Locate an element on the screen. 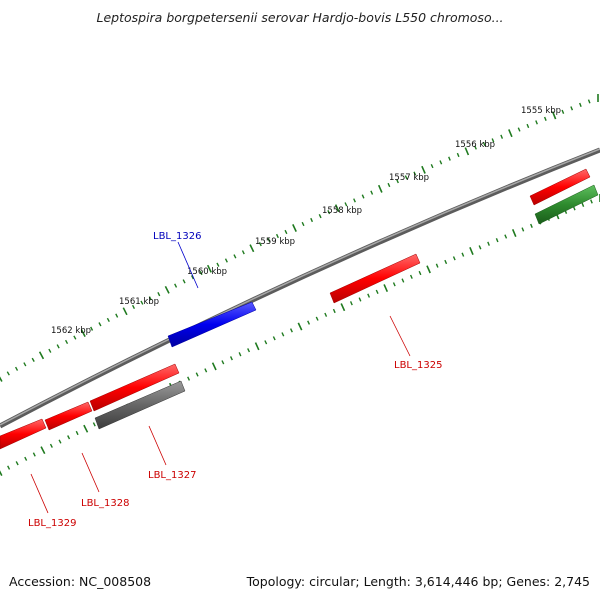 The width and height of the screenshot is (600, 600). ruler-label-1556: 1556 kbp is located at coordinates (475, 145).